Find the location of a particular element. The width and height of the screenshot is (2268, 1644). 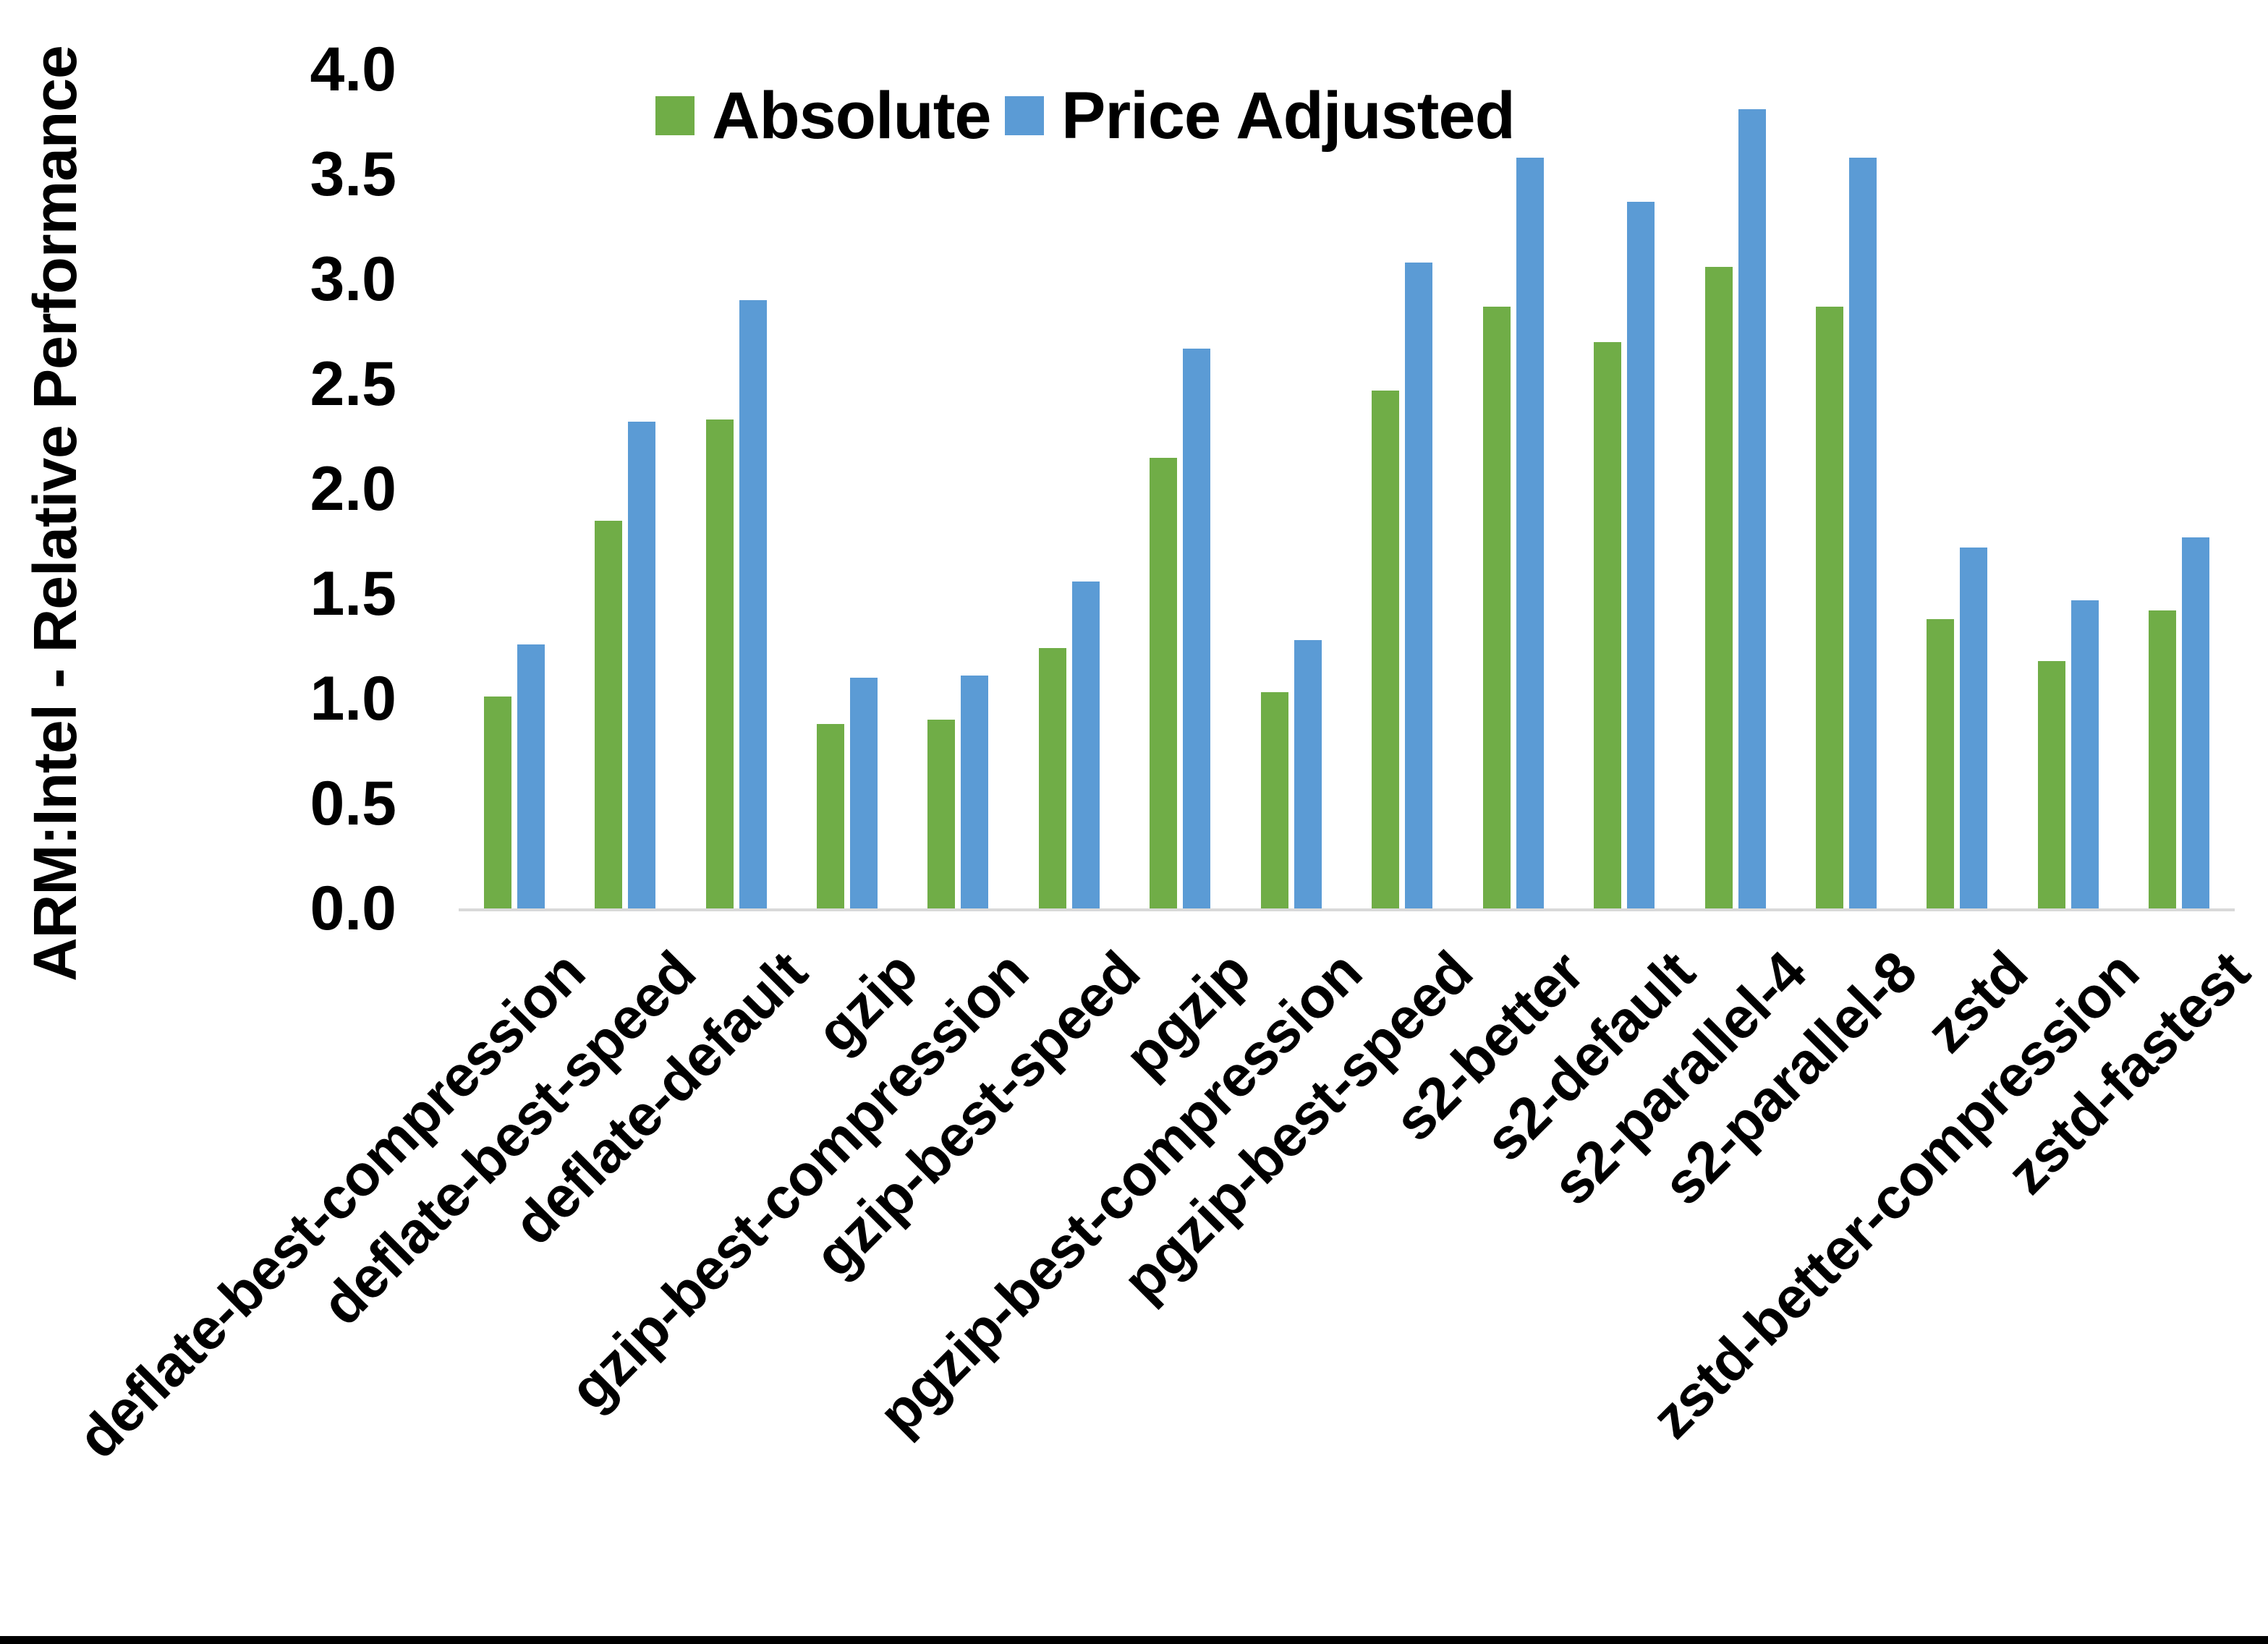

y-tick-label: 0.5 is located at coordinates (353, 803).